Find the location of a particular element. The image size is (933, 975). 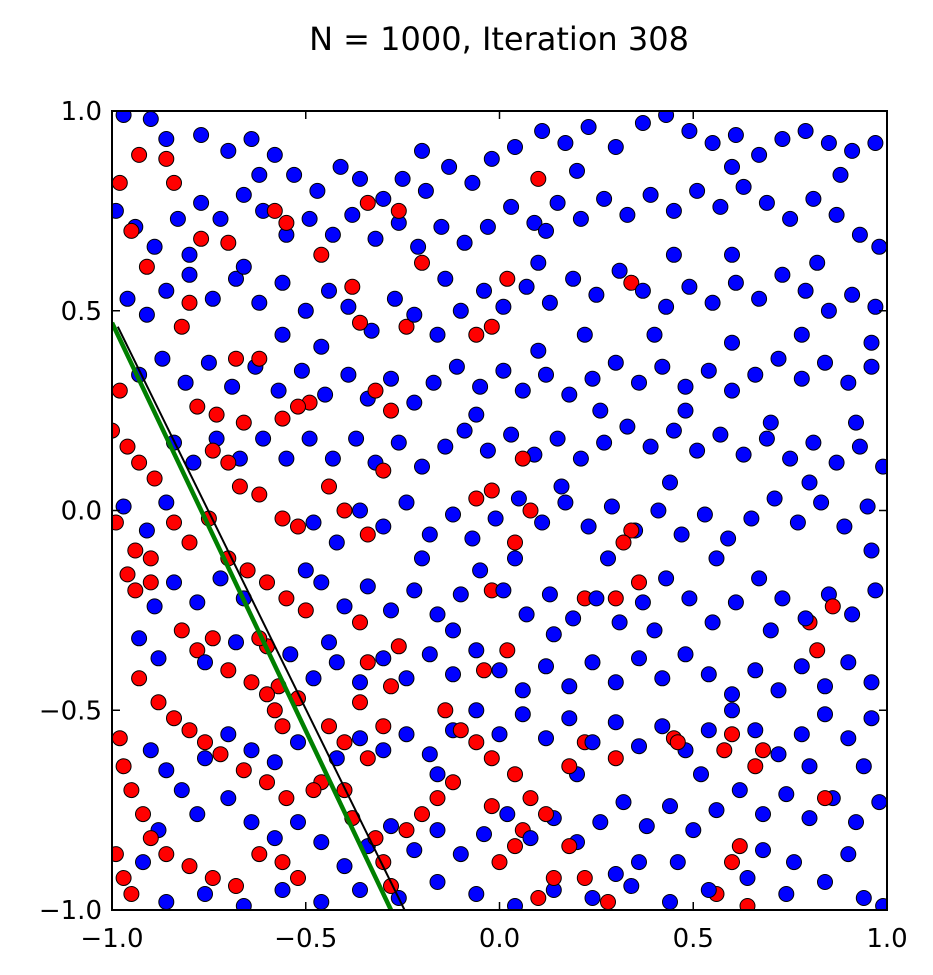

x-tick-label-0: −1.0 is located at coordinates (111, 939).